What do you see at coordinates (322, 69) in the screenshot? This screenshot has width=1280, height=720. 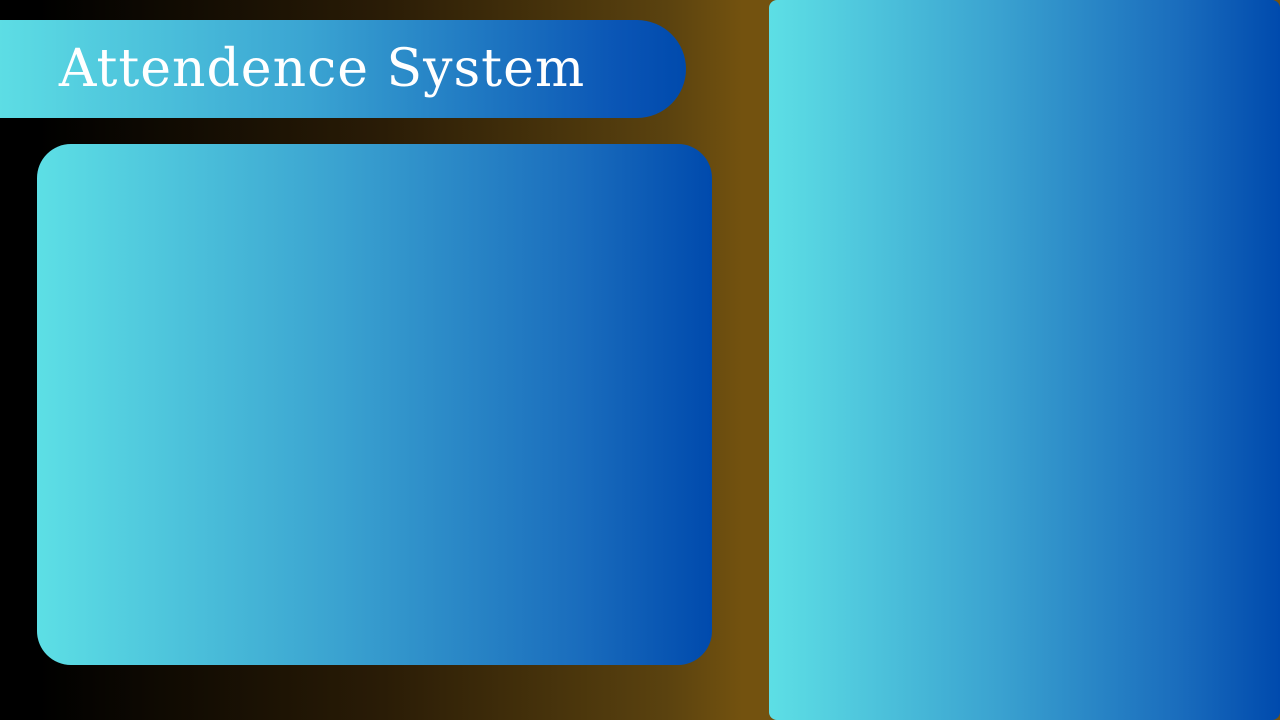 I see `page-title: Attendence System` at bounding box center [322, 69].